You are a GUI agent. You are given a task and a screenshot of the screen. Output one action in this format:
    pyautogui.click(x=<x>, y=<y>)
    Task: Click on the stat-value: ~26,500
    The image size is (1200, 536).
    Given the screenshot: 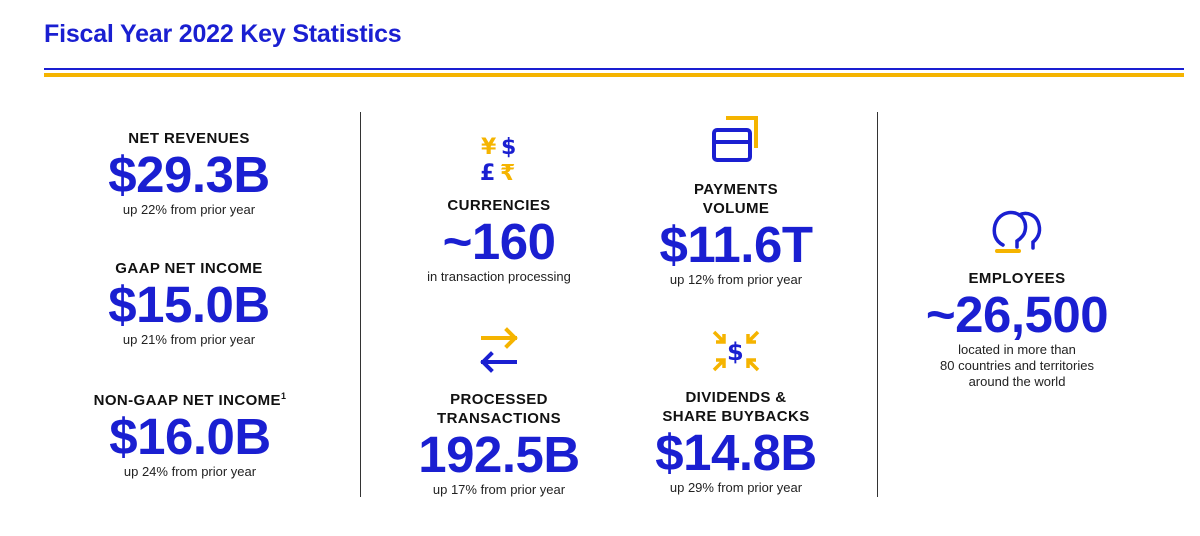 What is the action you would take?
    pyautogui.click(x=1017, y=314)
    